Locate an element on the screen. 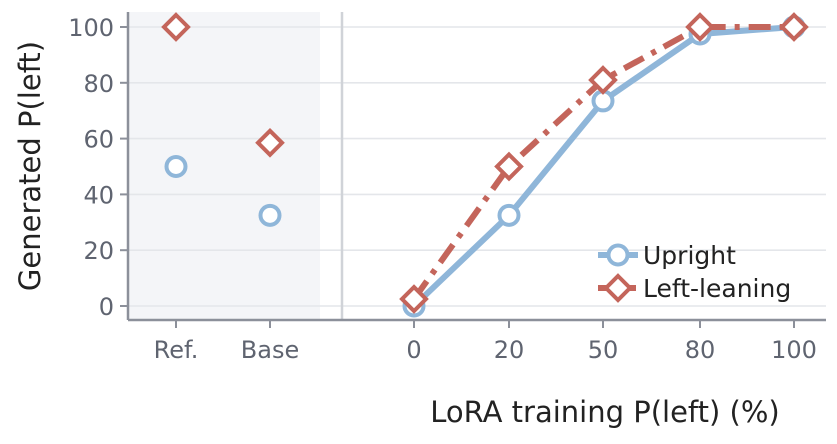 The image size is (837, 444). x-tick-label: 80 is located at coordinates (700, 350).